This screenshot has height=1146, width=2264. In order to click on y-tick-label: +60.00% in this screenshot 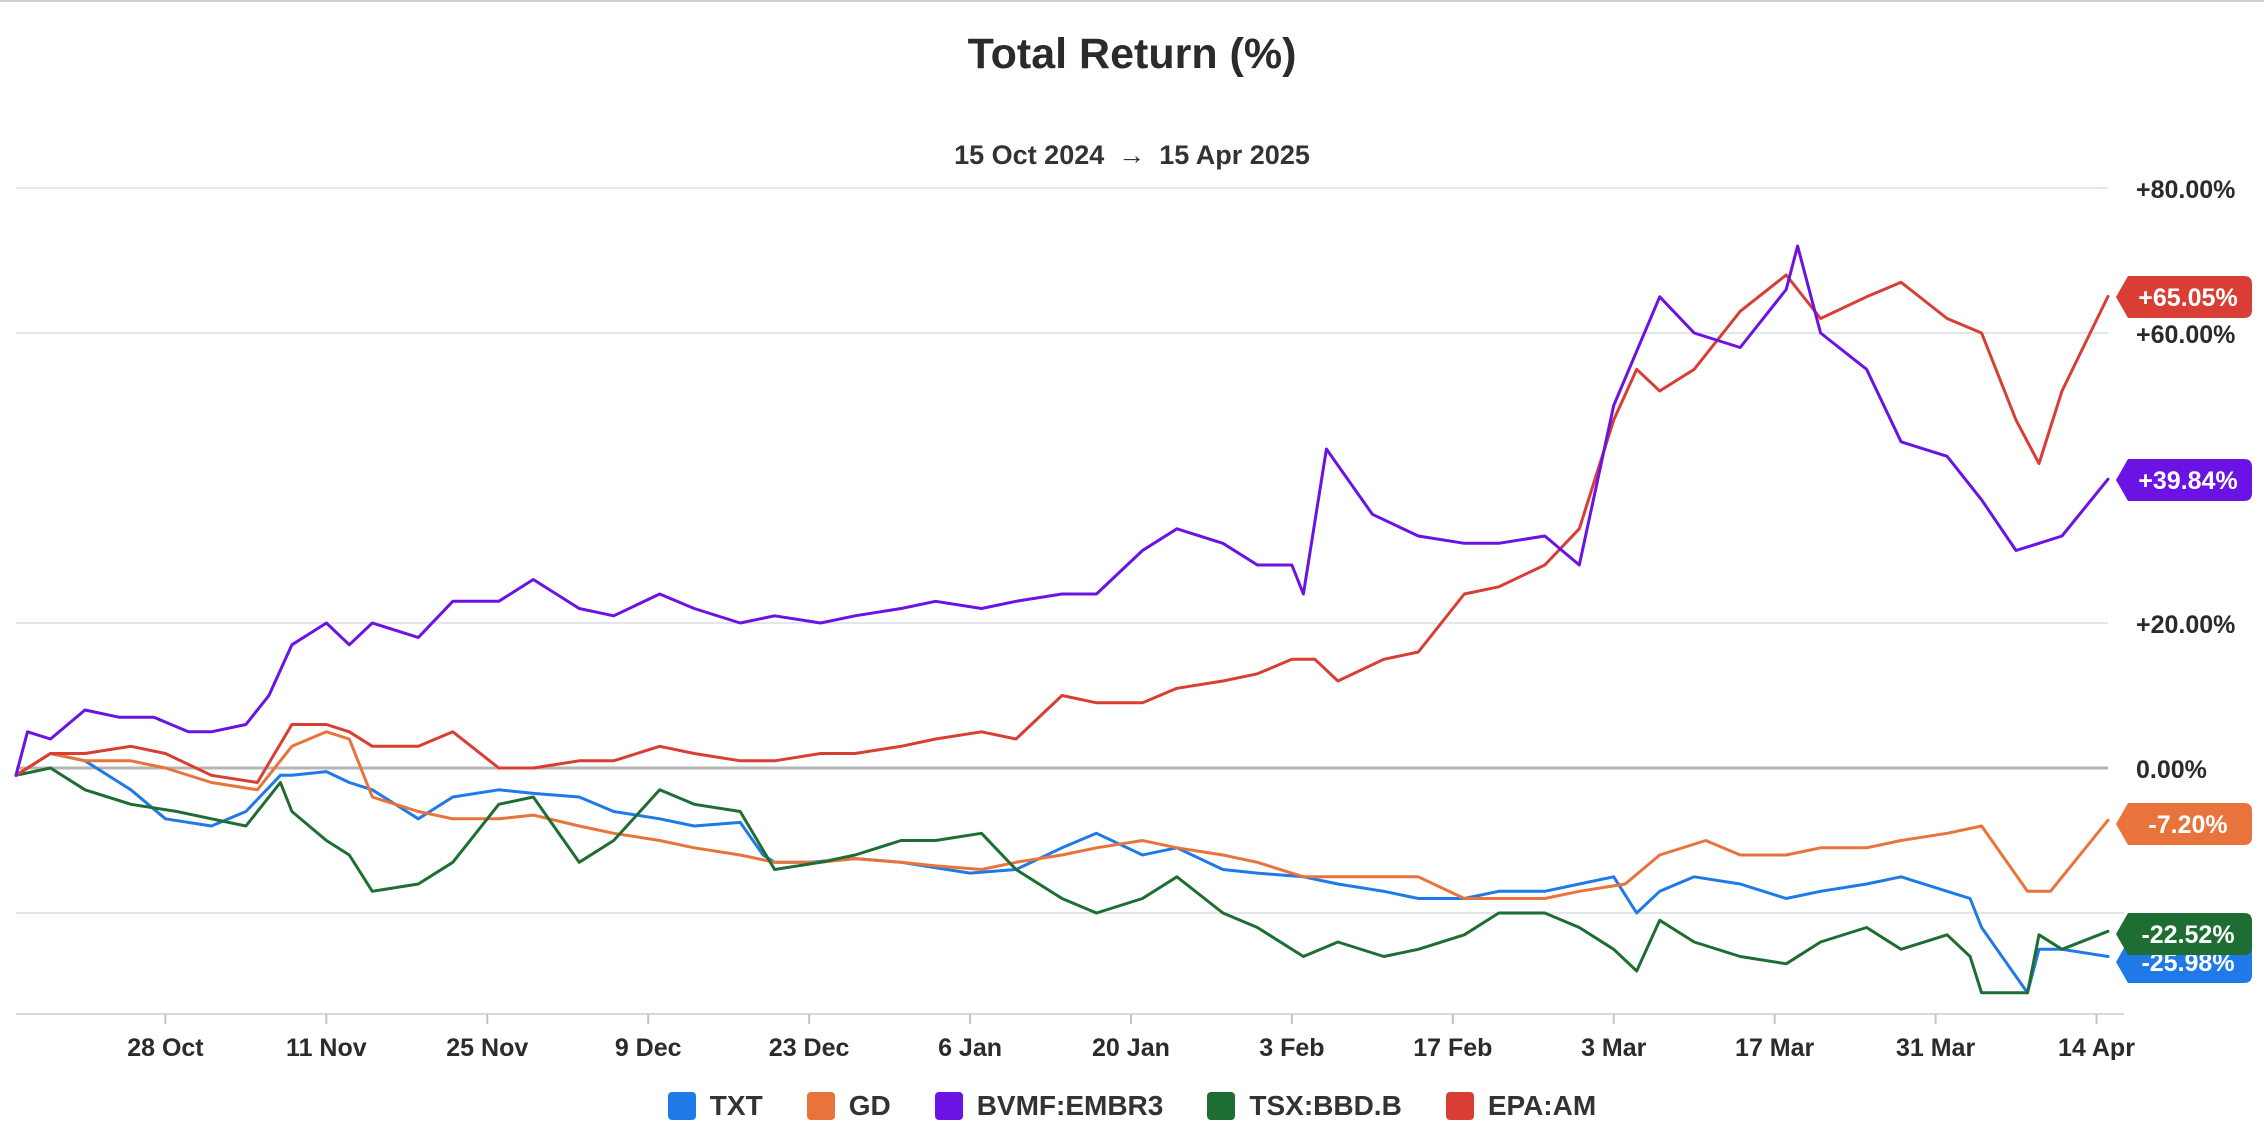, I will do `click(2185, 335)`.